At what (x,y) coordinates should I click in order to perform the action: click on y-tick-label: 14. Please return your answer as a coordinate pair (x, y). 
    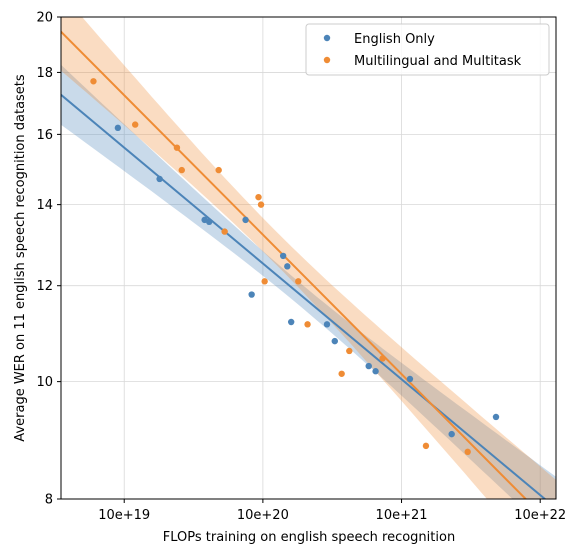
    Looking at the image, I should click on (44, 205).